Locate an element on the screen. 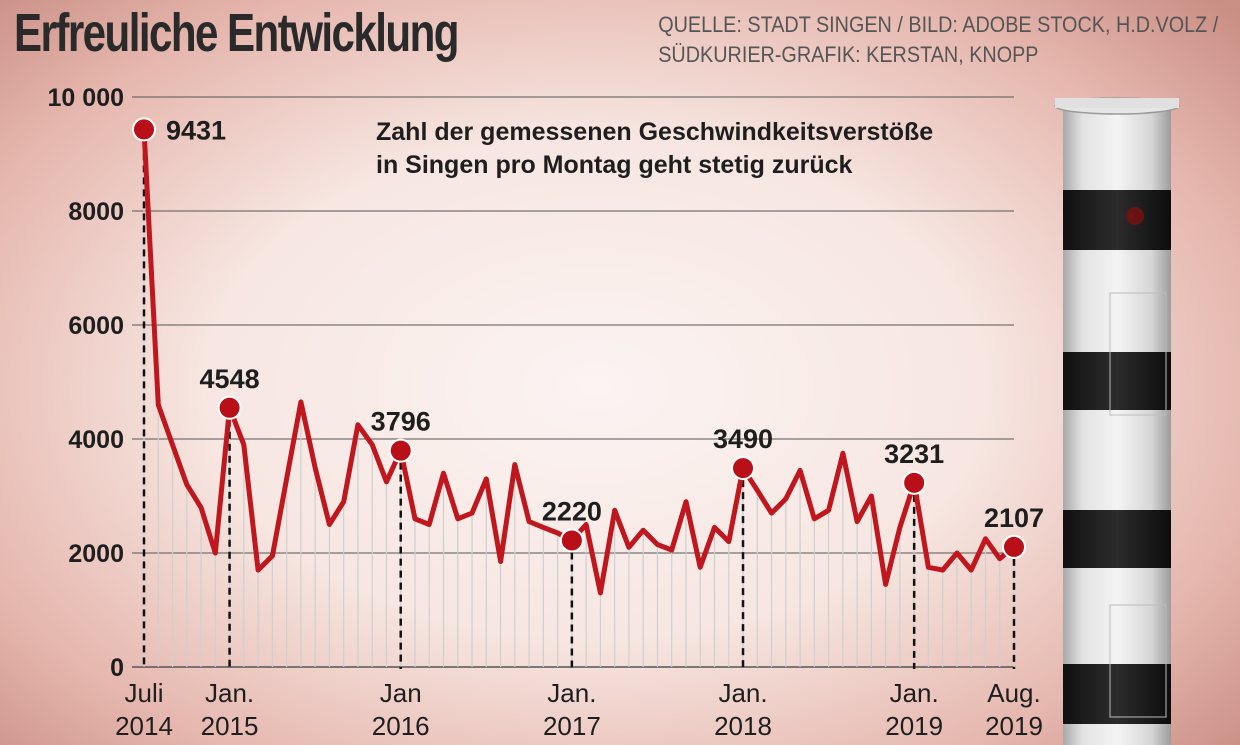 The width and height of the screenshot is (1240, 745). x-tick-label-year: 2017 is located at coordinates (572, 726).